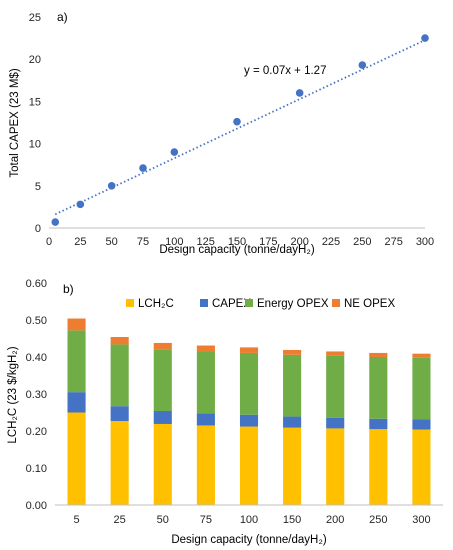 Image resolution: width=453 pixels, height=550 pixels. Describe the element at coordinates (236, 250) in the screenshot. I see `panel-a-x-axis-label: Design capacity (tonne/dayH₂)` at that location.